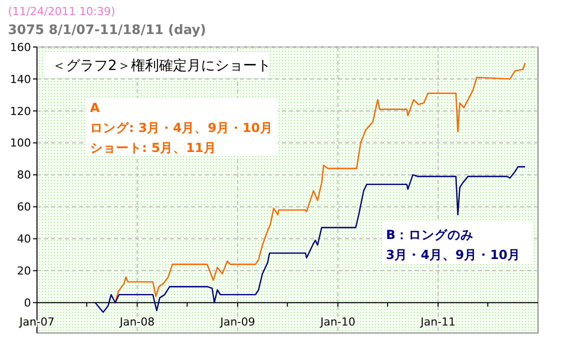  What do you see at coordinates (161, 66) in the screenshot?
I see `text: ＜グラフ2＞権利確定月にショート` at bounding box center [161, 66].